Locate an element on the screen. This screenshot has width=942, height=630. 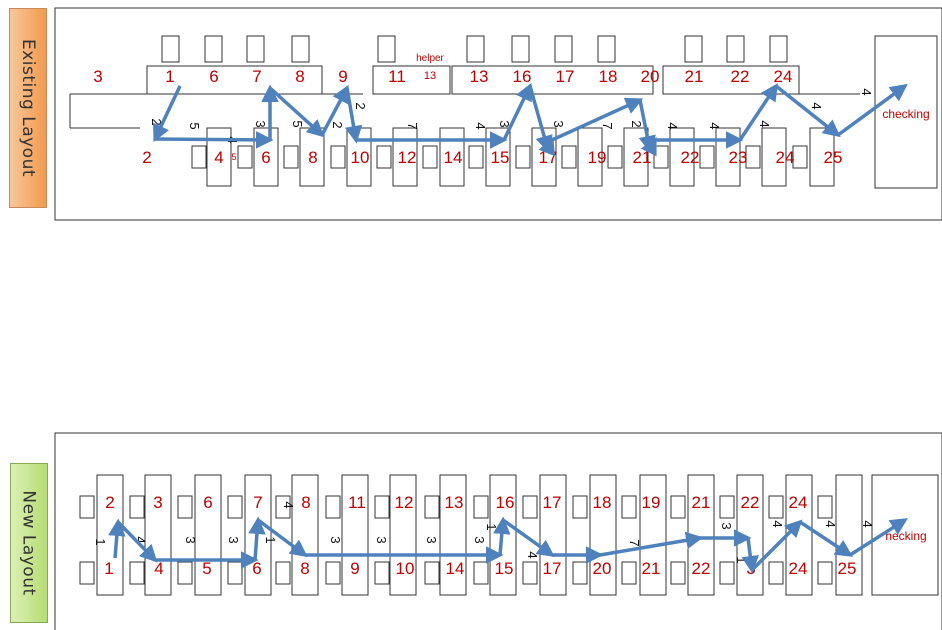
station-label: 10 is located at coordinates (405, 568).